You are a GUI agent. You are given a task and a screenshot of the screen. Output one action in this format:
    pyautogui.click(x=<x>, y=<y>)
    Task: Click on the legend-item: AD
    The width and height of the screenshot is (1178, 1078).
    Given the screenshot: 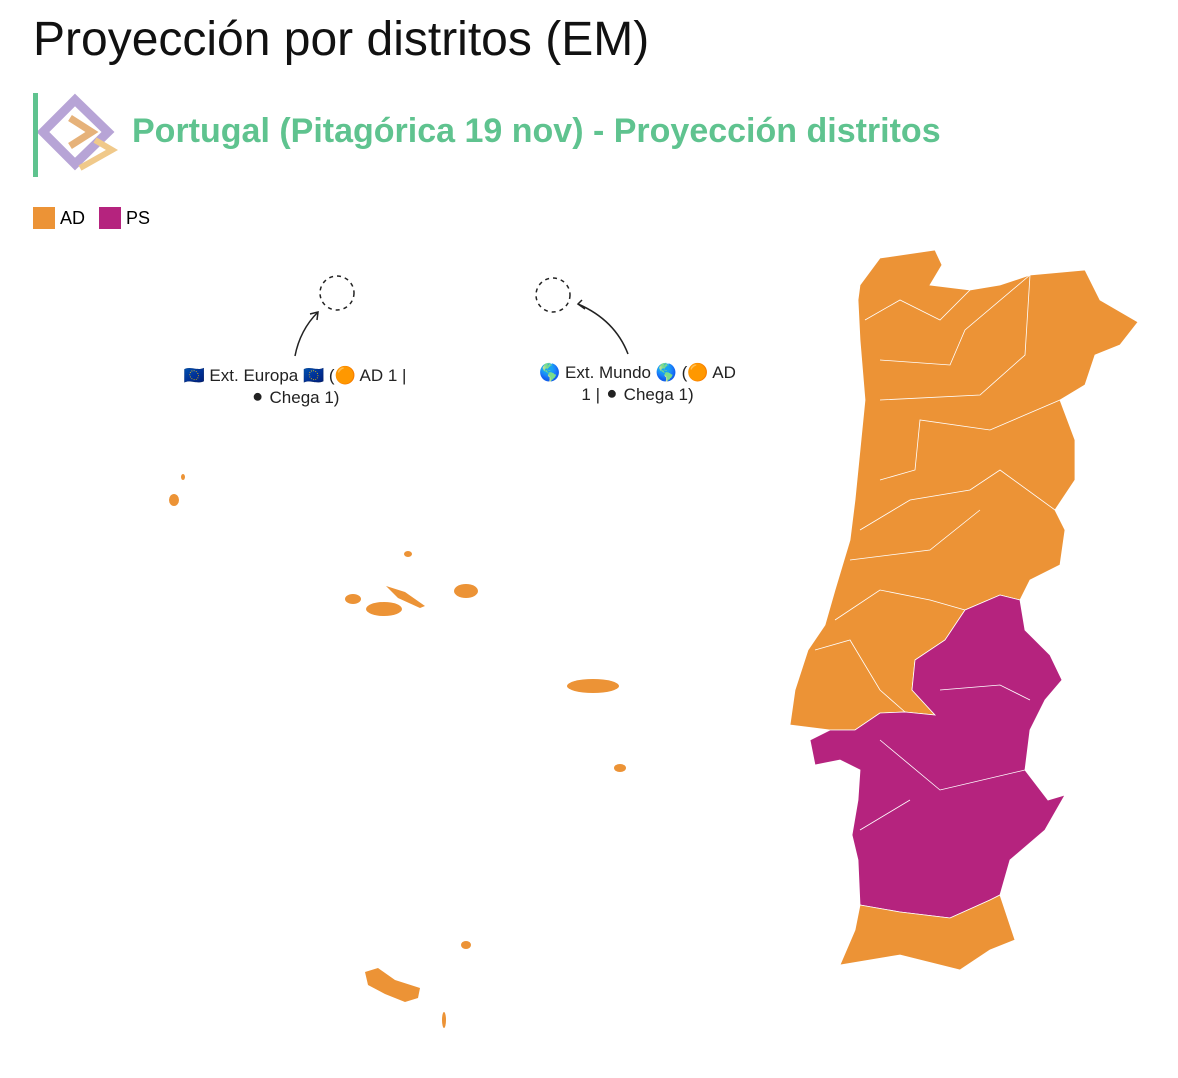 What is the action you would take?
    pyautogui.click(x=59, y=218)
    